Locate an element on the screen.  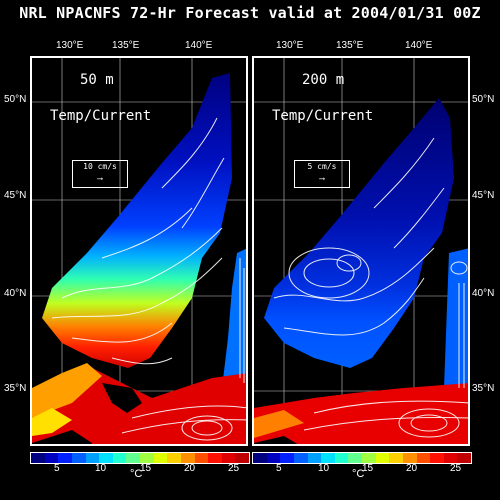
lon-label-135-right: 135°E is located at coordinates (350, 45).